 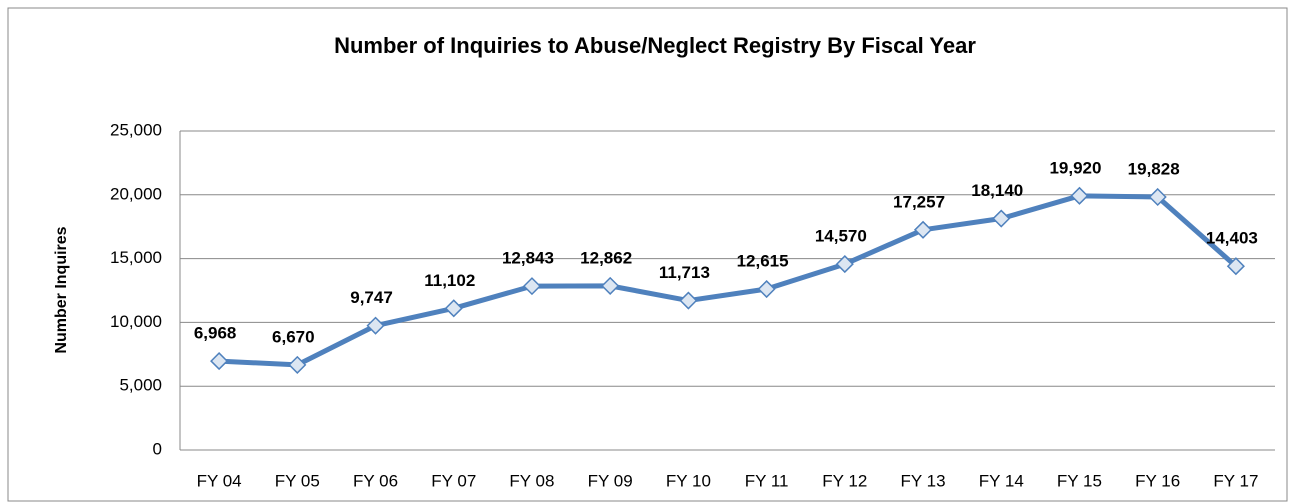 I want to click on y-axis-label: Number Inquires, so click(x=61, y=289).